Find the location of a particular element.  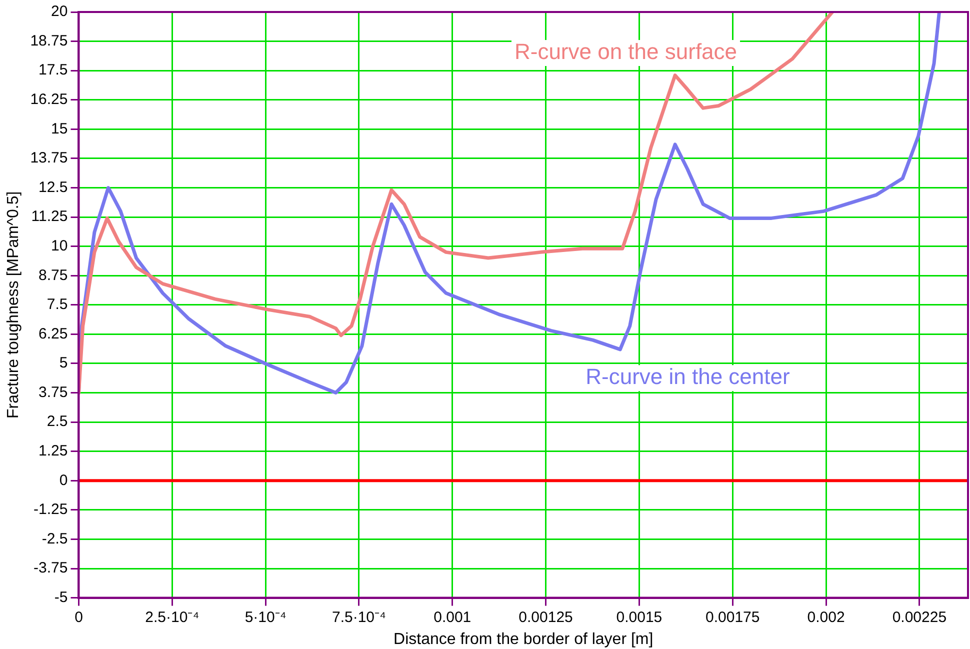

y-tick-label: 17.5 is located at coordinates (53, 70).